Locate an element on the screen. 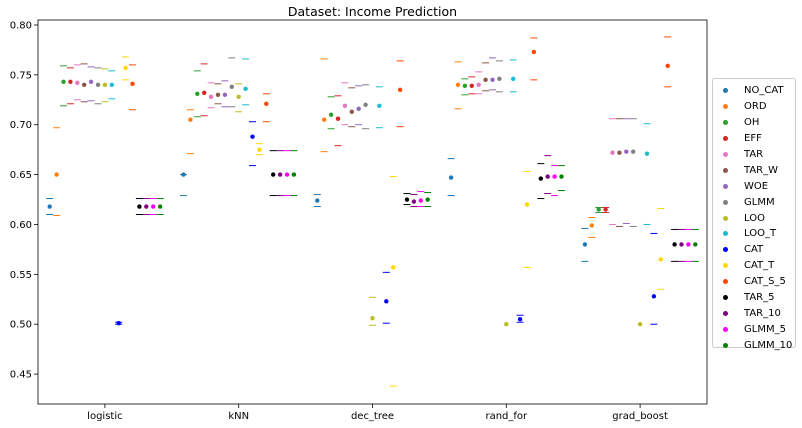 The width and height of the screenshot is (802, 428). y-tick-label: 0.80 is located at coordinates (21, 25).